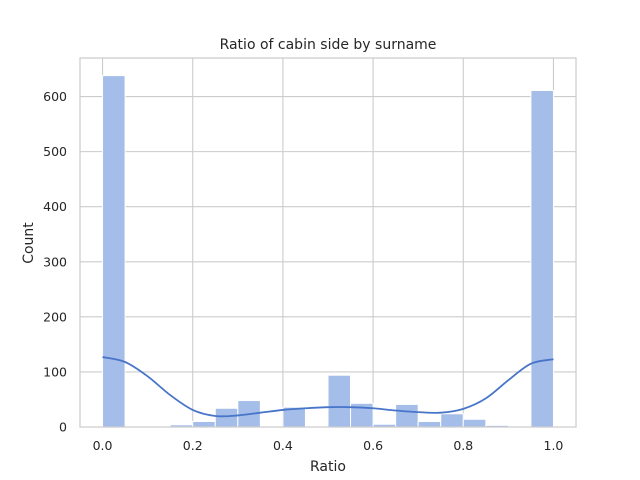 This screenshot has height=480, width=640. Describe the element at coordinates (328, 445) in the screenshot. I see `x-axis-ticks: 0.0 0.2 0.4 0.6 0.8 1.0` at that location.